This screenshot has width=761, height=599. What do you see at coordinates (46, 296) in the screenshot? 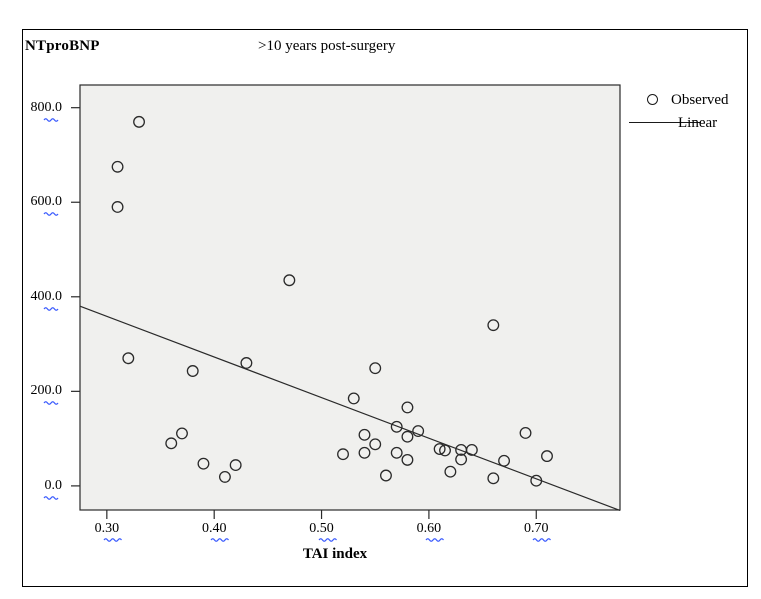
I see `y-tick-label: 400.0` at bounding box center [46, 296].